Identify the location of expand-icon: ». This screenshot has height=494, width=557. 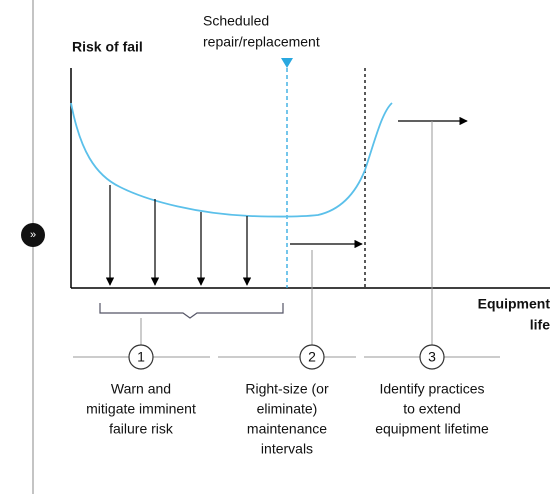
(33, 235).